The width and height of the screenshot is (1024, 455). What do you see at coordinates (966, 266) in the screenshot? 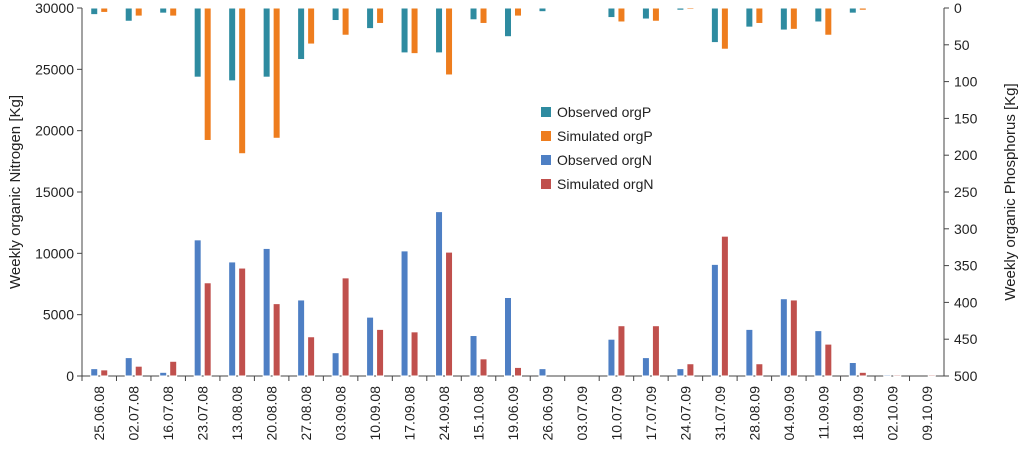
I see `y-tick-label-right: 350` at bounding box center [966, 266].